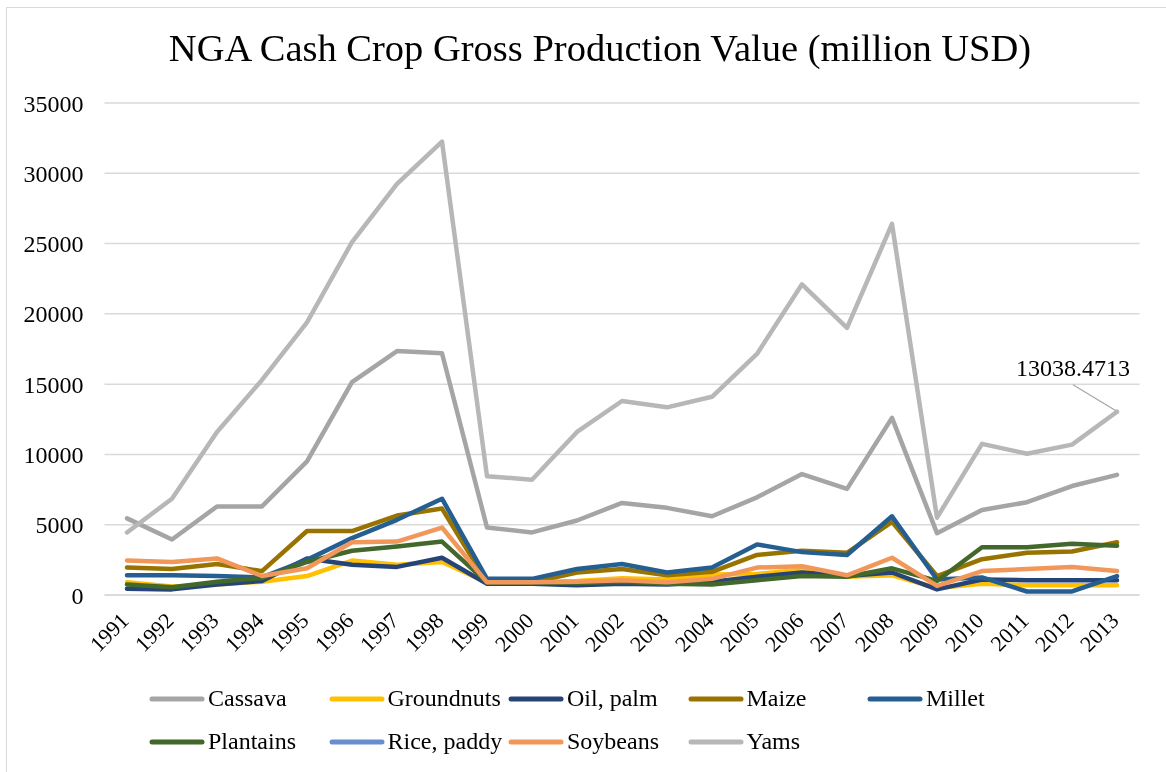 The width and height of the screenshot is (1166, 772). I want to click on y-tick-label: 20000, so click(53, 314).